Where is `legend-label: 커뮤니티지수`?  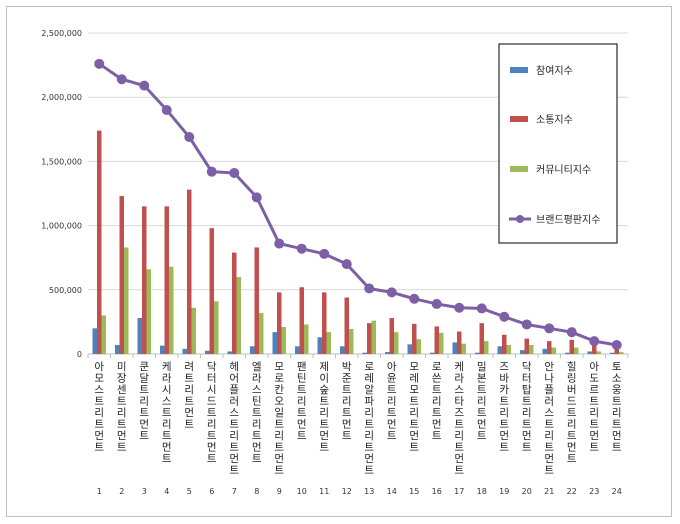 legend-label: 커뮤니티지수 is located at coordinates (563, 170).